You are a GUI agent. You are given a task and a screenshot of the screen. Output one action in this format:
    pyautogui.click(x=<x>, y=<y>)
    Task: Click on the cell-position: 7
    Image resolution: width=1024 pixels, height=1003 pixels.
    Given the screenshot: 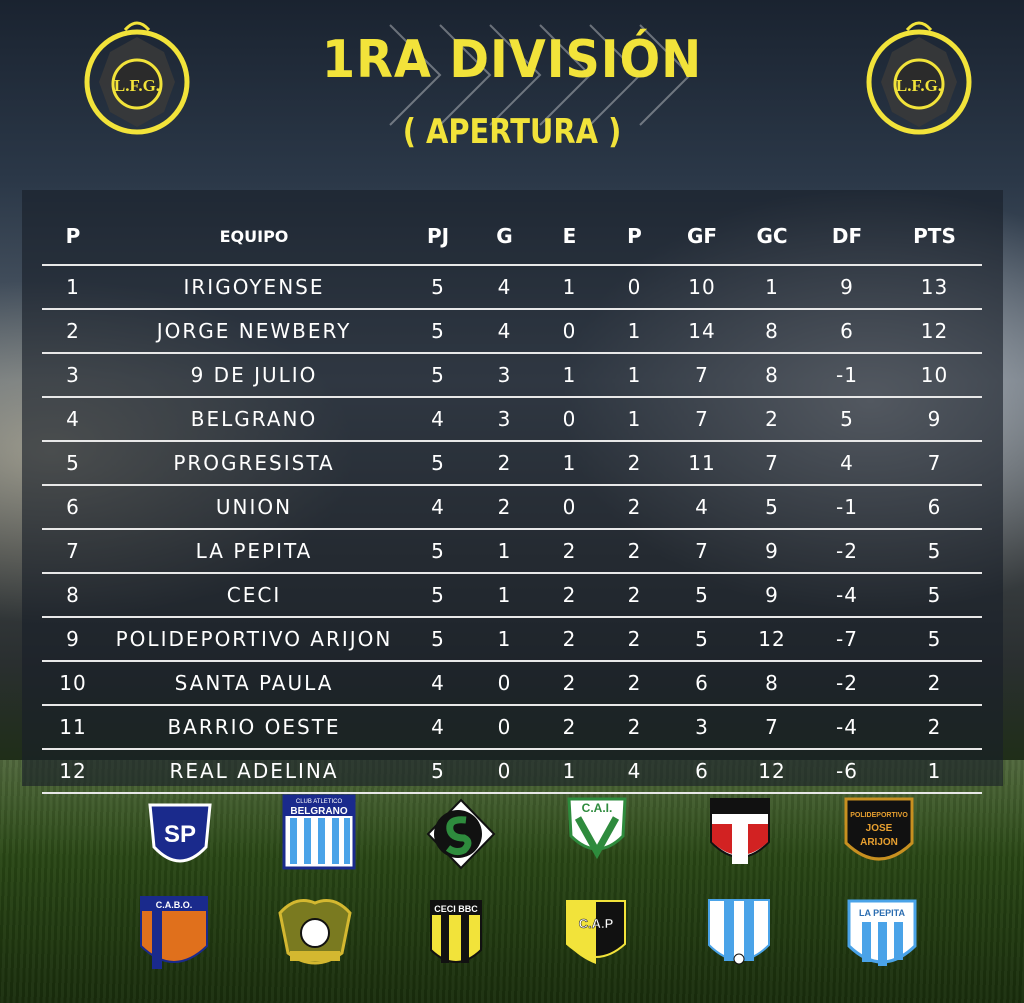 What is the action you would take?
    pyautogui.click(x=73, y=551)
    